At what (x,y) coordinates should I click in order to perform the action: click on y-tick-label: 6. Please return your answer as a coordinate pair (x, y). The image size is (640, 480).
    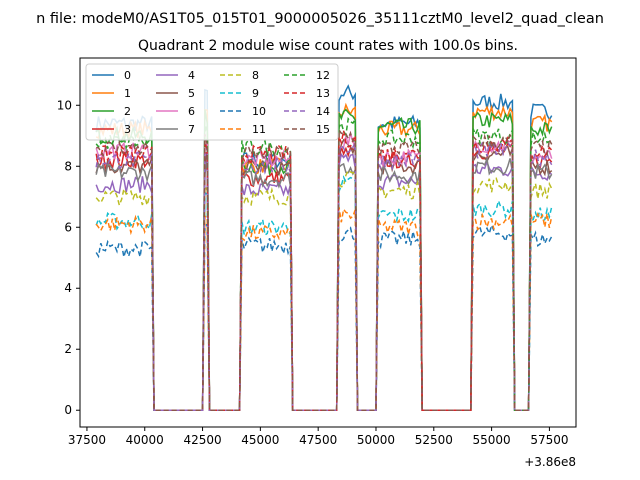
    Looking at the image, I should click on (68, 227).